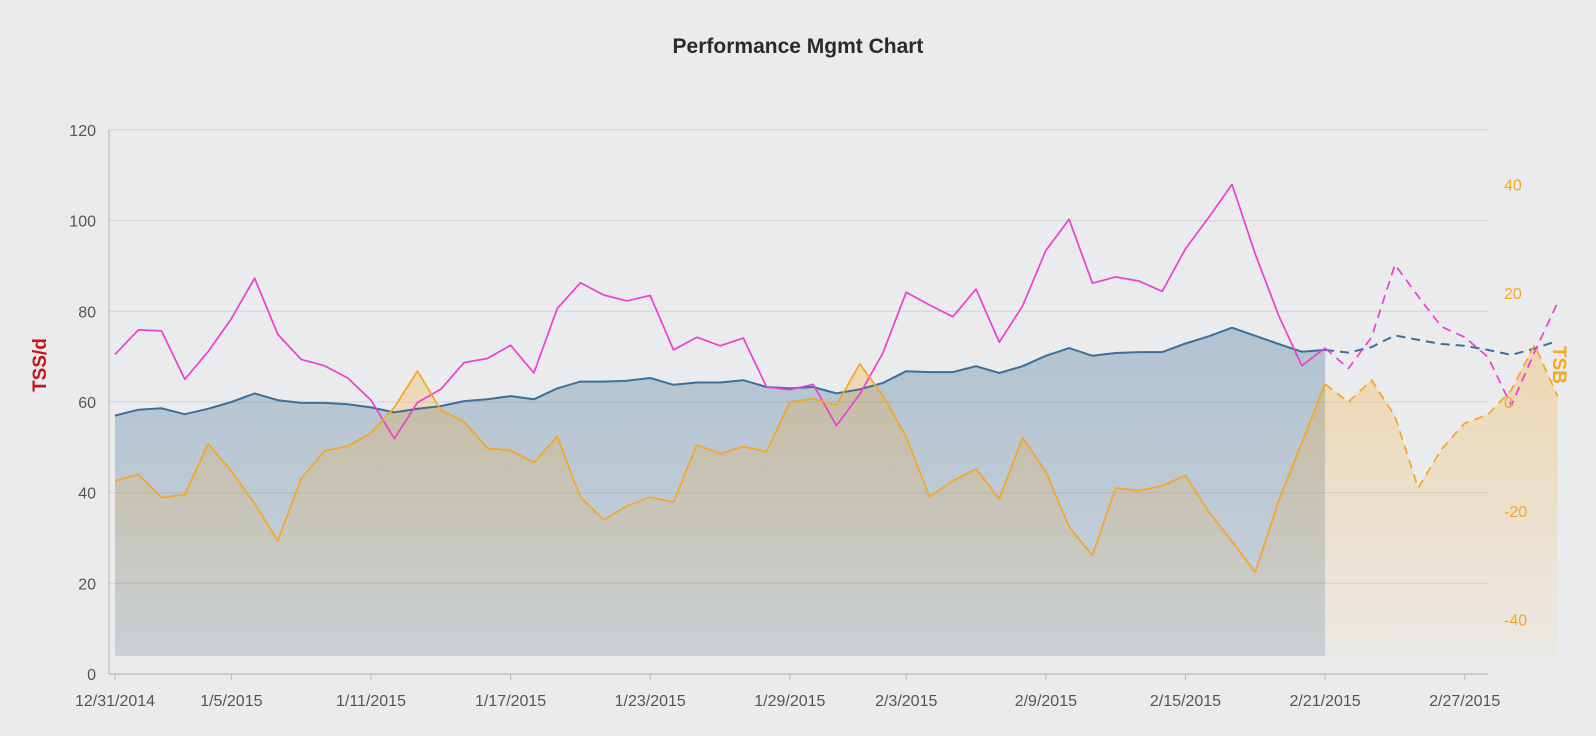  What do you see at coordinates (87, 584) in the screenshot?
I see `left-tick-label: 20` at bounding box center [87, 584].